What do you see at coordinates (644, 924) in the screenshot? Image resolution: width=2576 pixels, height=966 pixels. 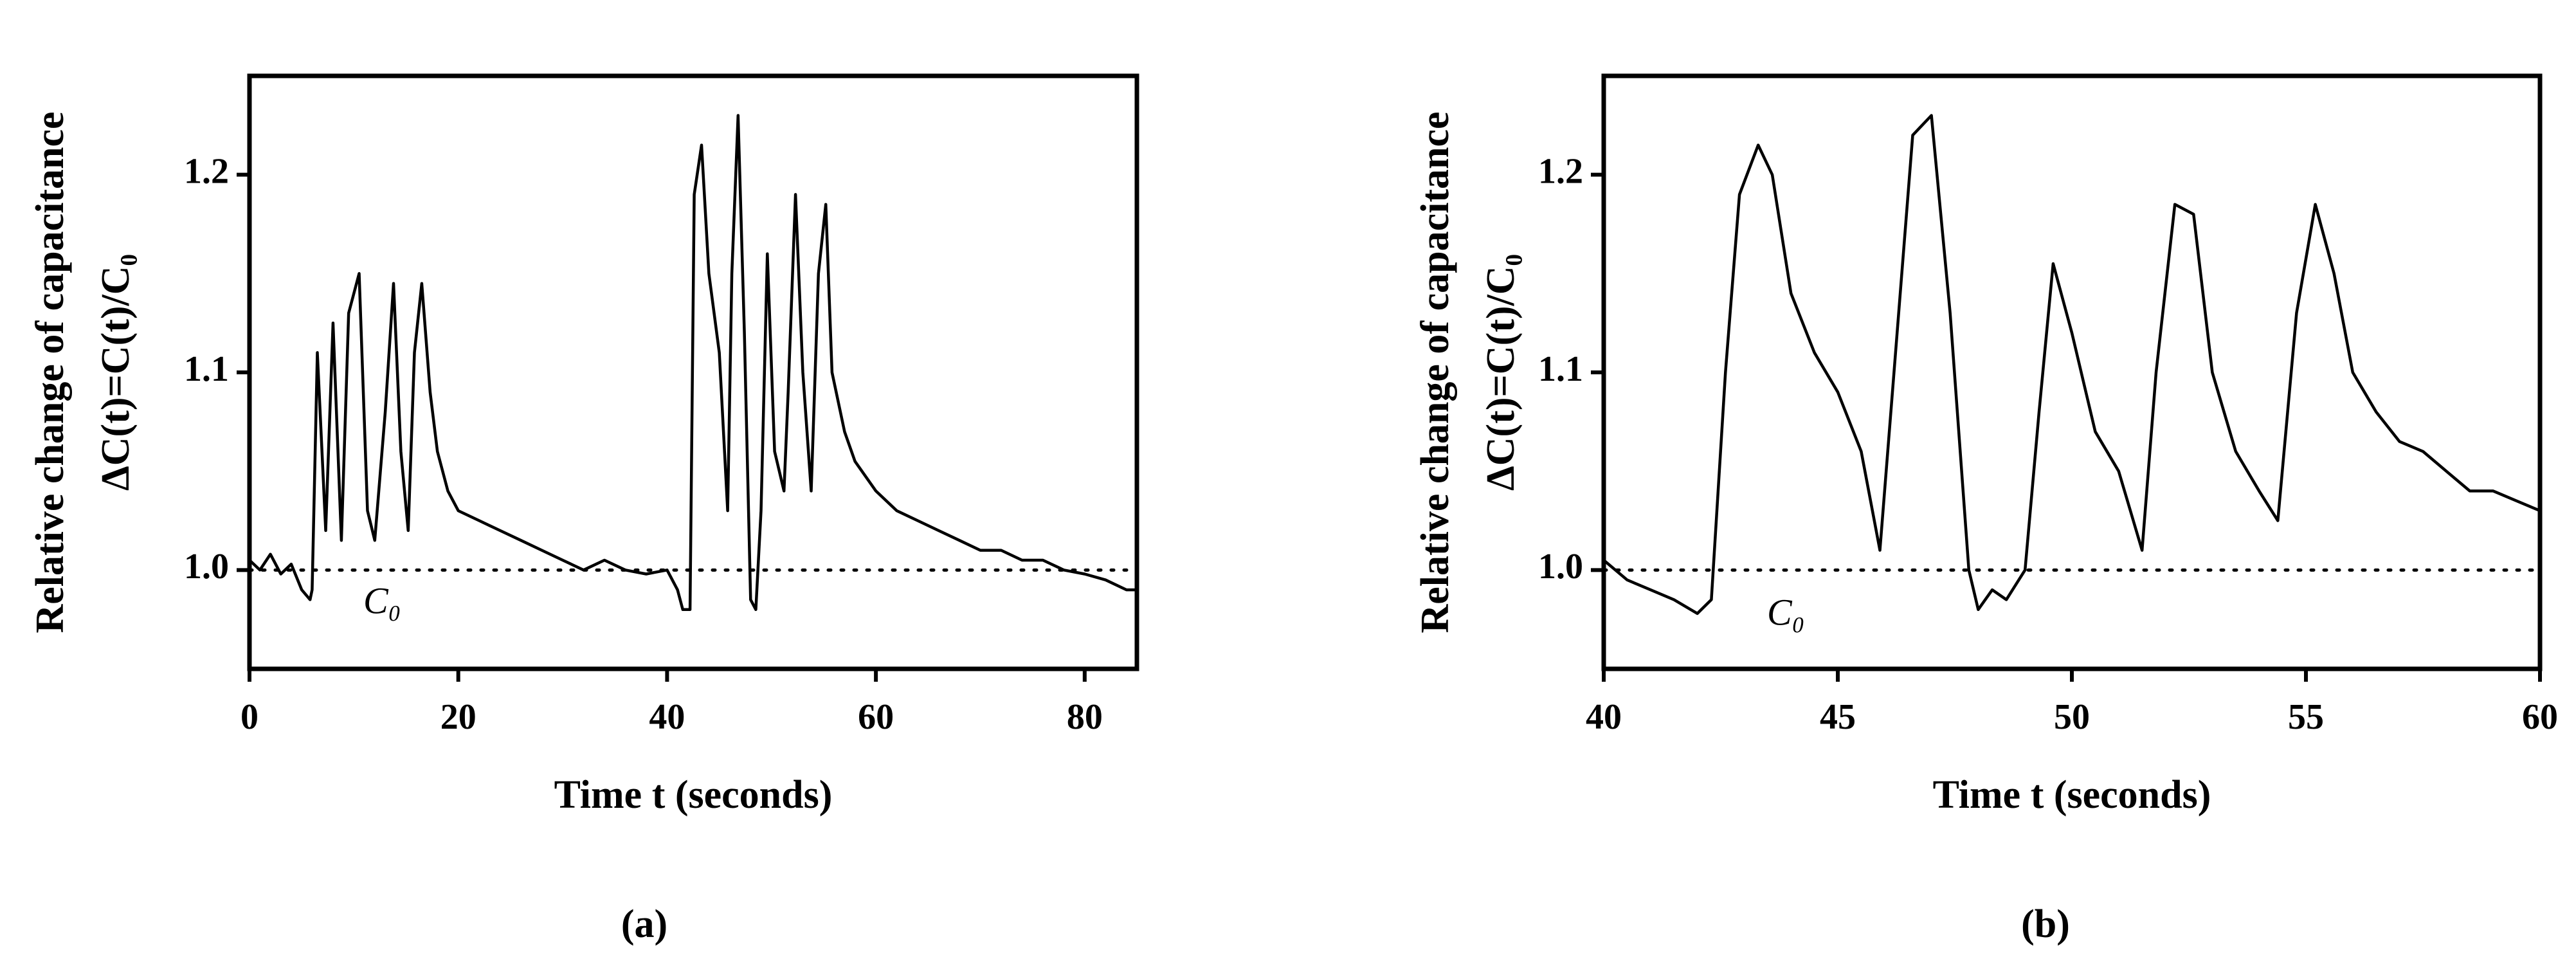 I see `panel-label: (a)` at bounding box center [644, 924].